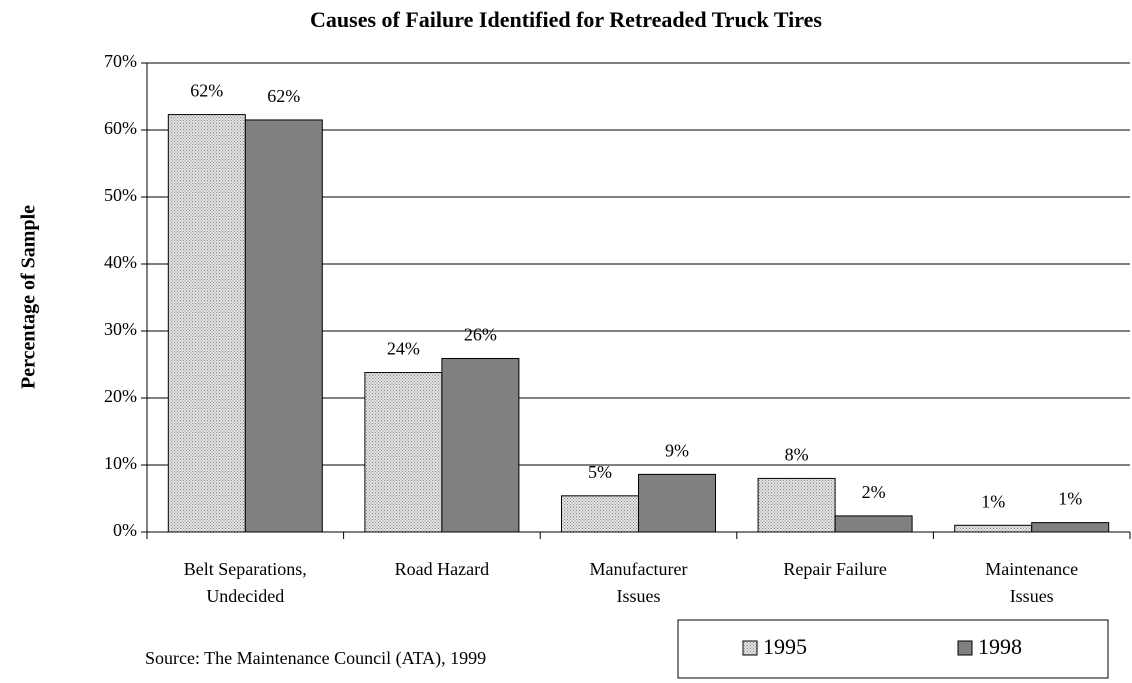  What do you see at coordinates (1000, 646) in the screenshot?
I see `legend-label: 1998` at bounding box center [1000, 646].